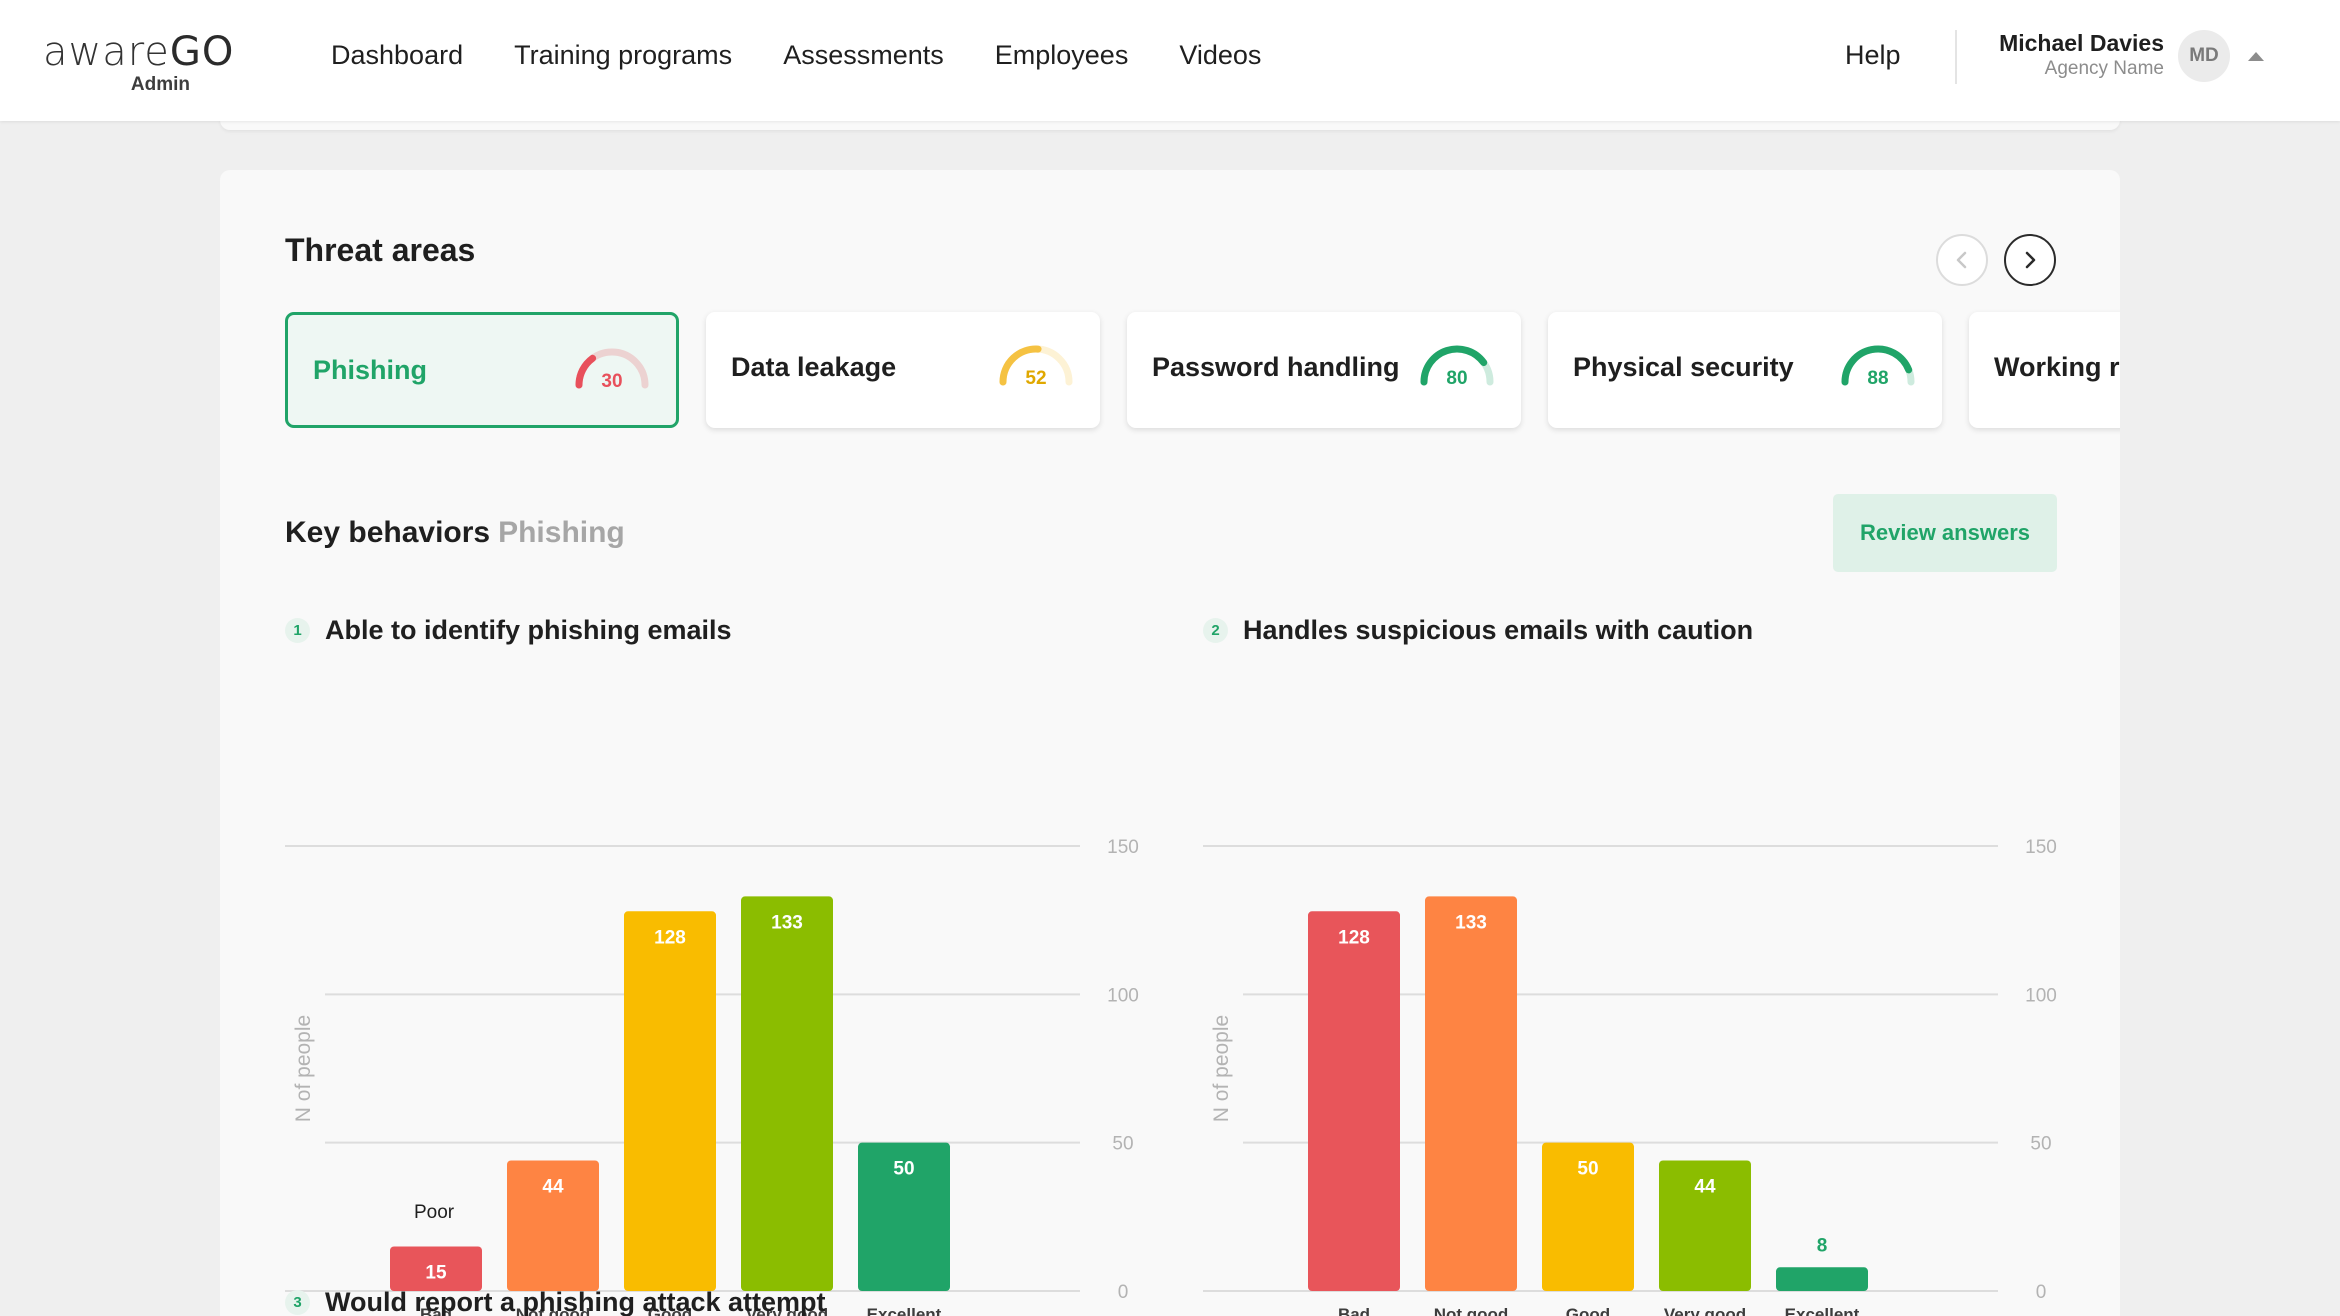 The height and width of the screenshot is (1316, 2340). What do you see at coordinates (1956, 57) in the screenshot?
I see `header-divider` at bounding box center [1956, 57].